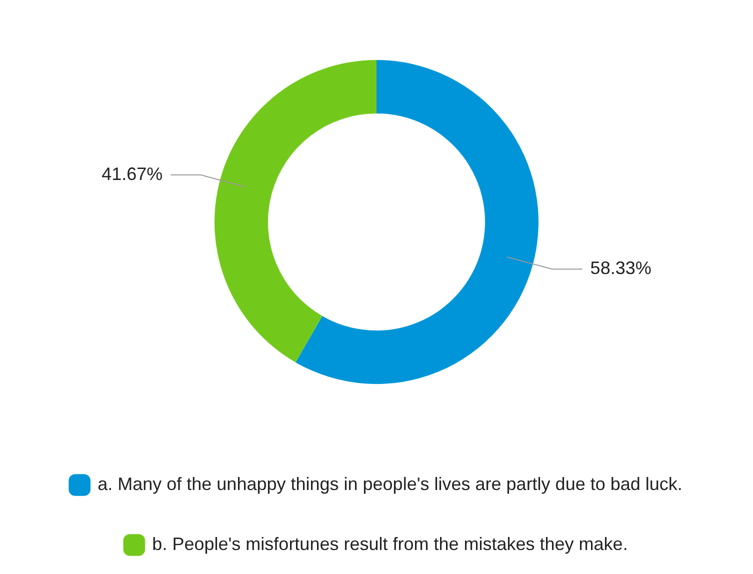 The image size is (753, 574). I want to click on legend-label: a. Many of the unhappy things in people's lives are partly due to bad luck., so click(390, 484).